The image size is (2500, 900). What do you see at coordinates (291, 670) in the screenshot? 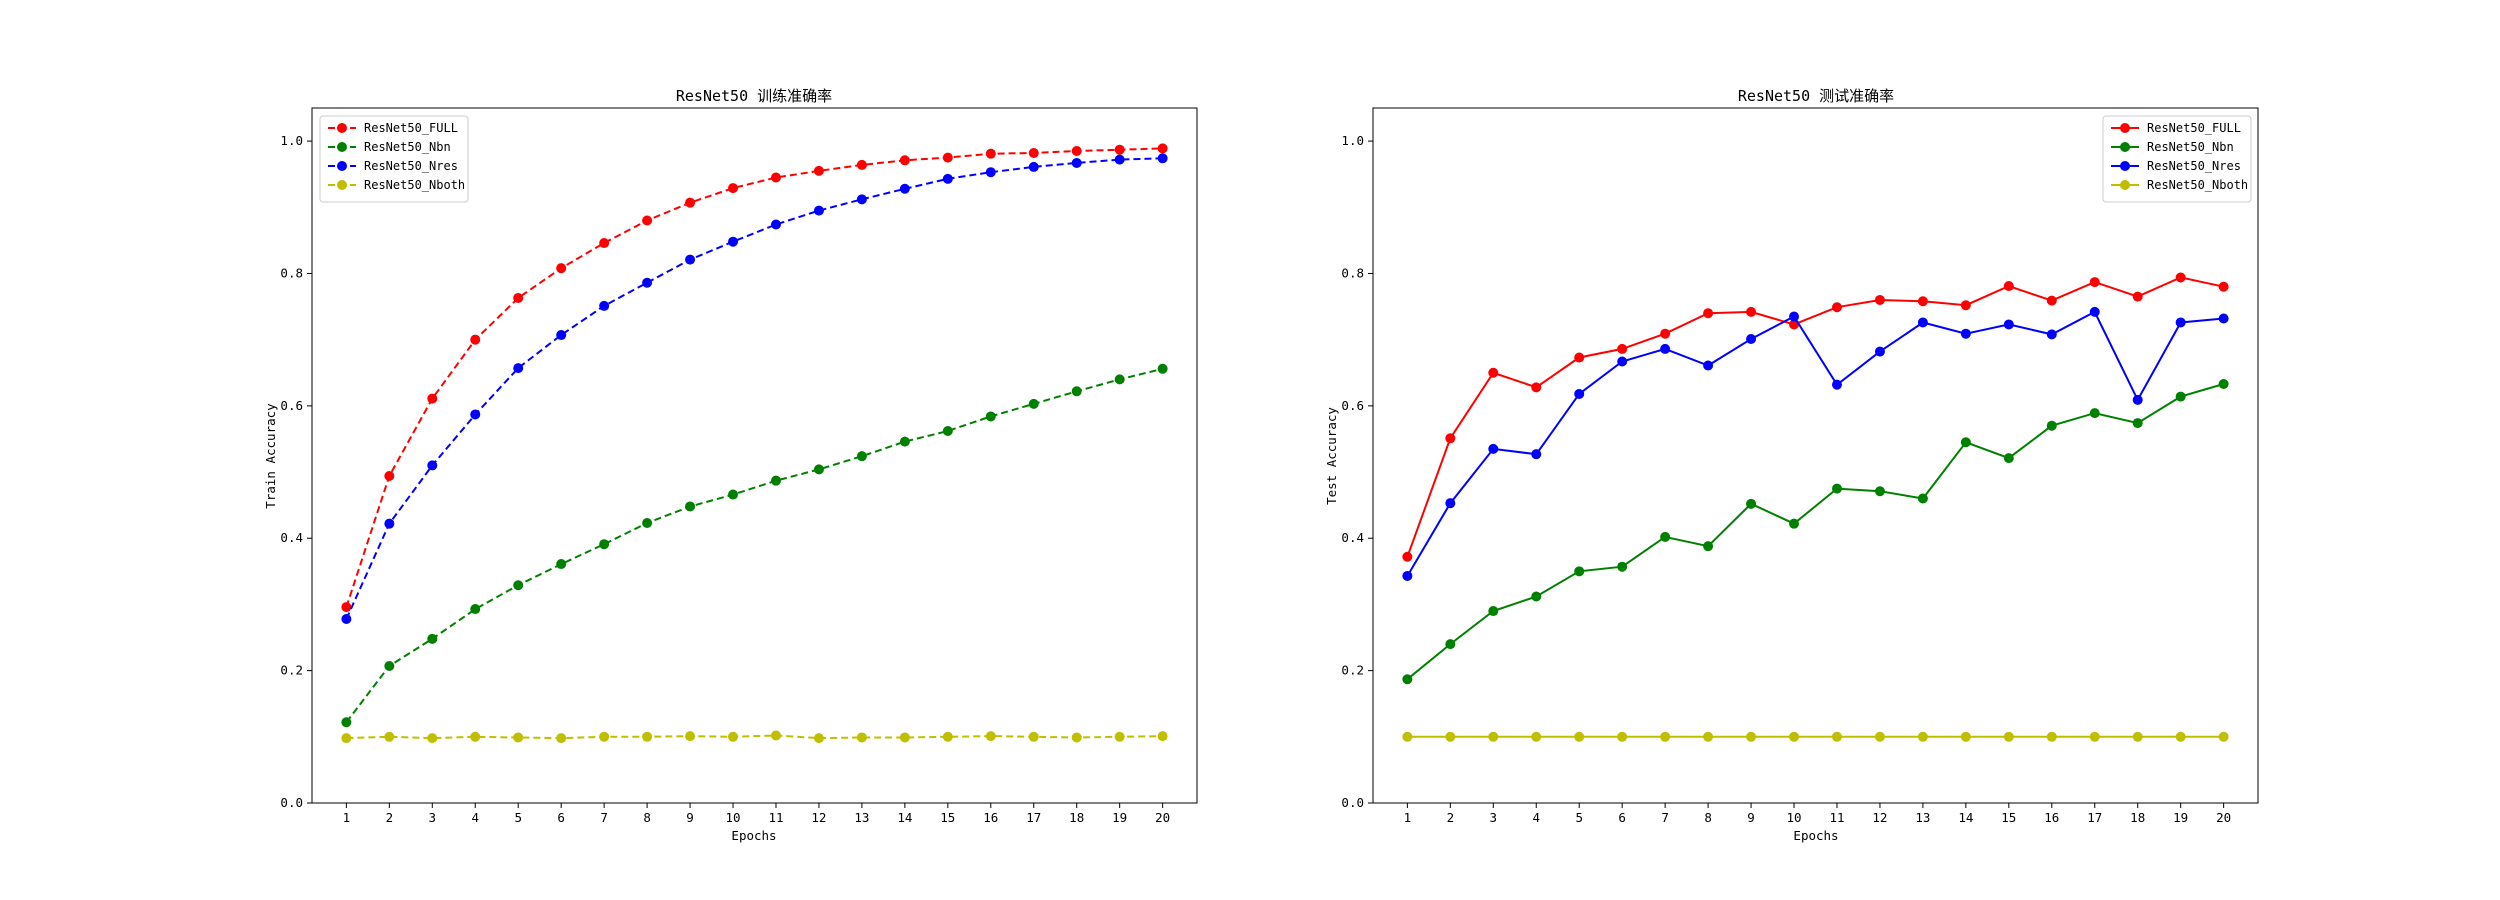
I see `y-tick-label: 0.2` at bounding box center [291, 670].